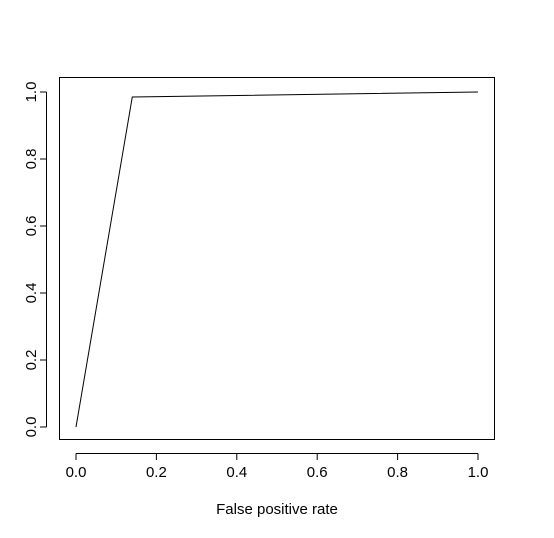 The image size is (554, 538). I want to click on x-tick-label: 0.0, so click(76, 472).